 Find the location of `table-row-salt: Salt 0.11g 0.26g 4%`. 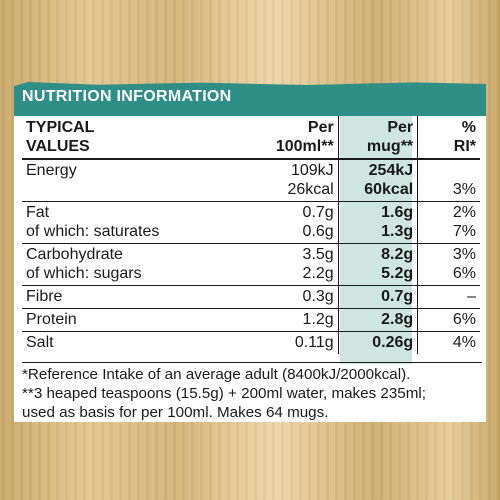

table-row-salt: Salt 0.11g 0.26g 4% is located at coordinates (251, 342).